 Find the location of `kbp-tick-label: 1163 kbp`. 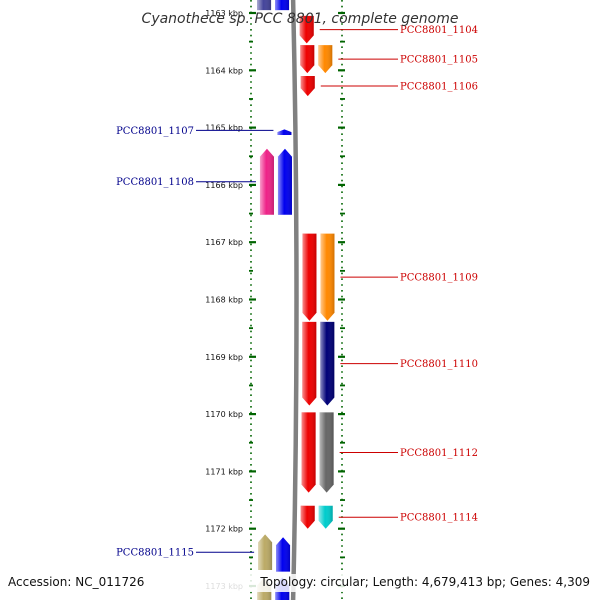

kbp-tick-label: 1163 kbp is located at coordinates (224, 13).